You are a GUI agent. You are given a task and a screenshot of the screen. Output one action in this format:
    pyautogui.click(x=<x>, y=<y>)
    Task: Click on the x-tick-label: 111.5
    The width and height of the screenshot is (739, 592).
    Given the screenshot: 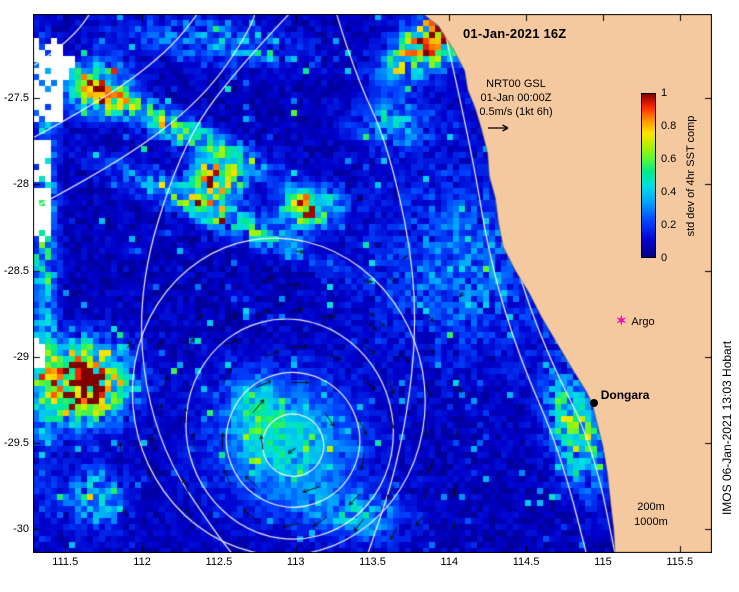 What is the action you would take?
    pyautogui.click(x=65, y=562)
    